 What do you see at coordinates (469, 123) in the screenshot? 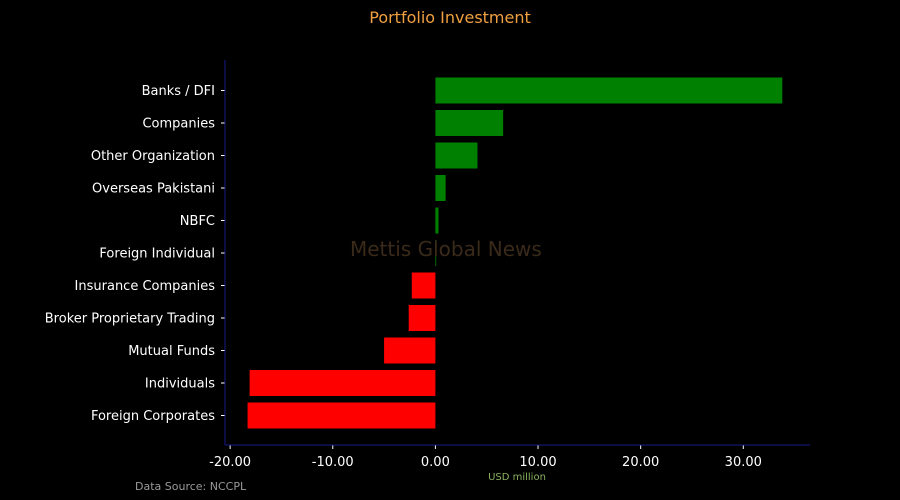
I see `bar-companies` at bounding box center [469, 123].